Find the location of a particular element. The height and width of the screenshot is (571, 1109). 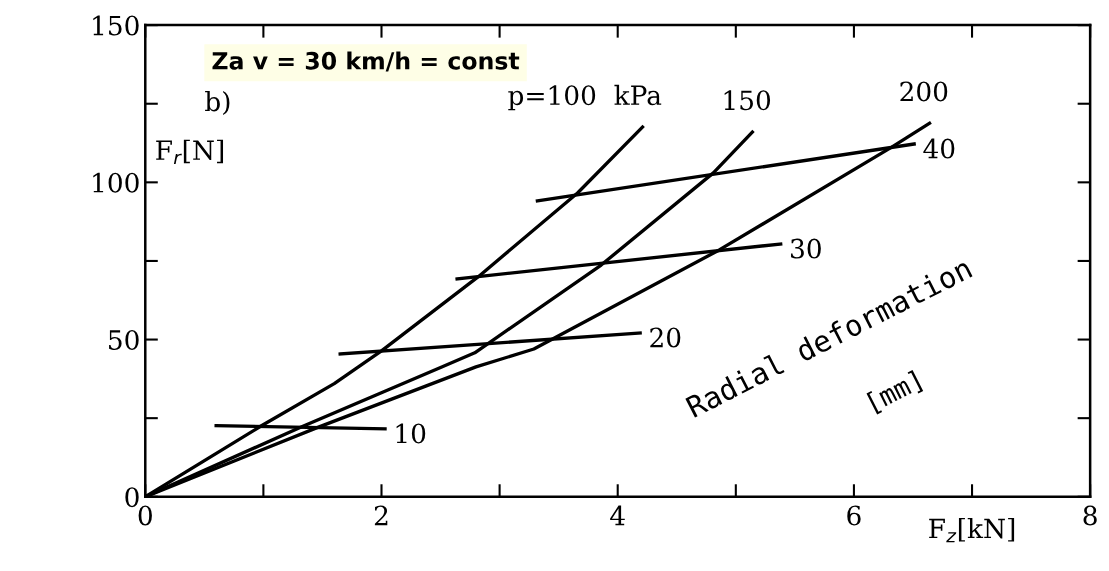

y-tick-label: 100 is located at coordinates (116, 182).